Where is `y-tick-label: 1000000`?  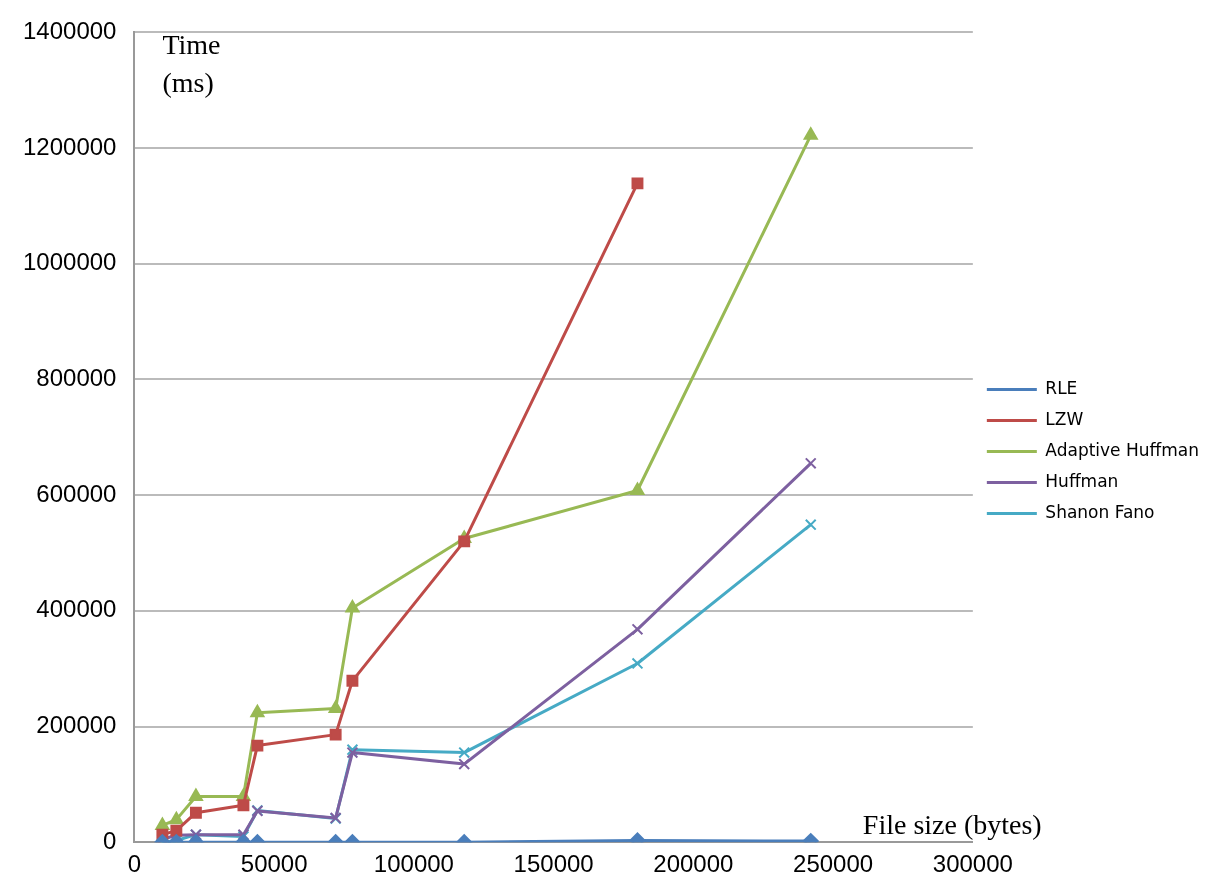 y-tick-label: 1000000 is located at coordinates (70, 262).